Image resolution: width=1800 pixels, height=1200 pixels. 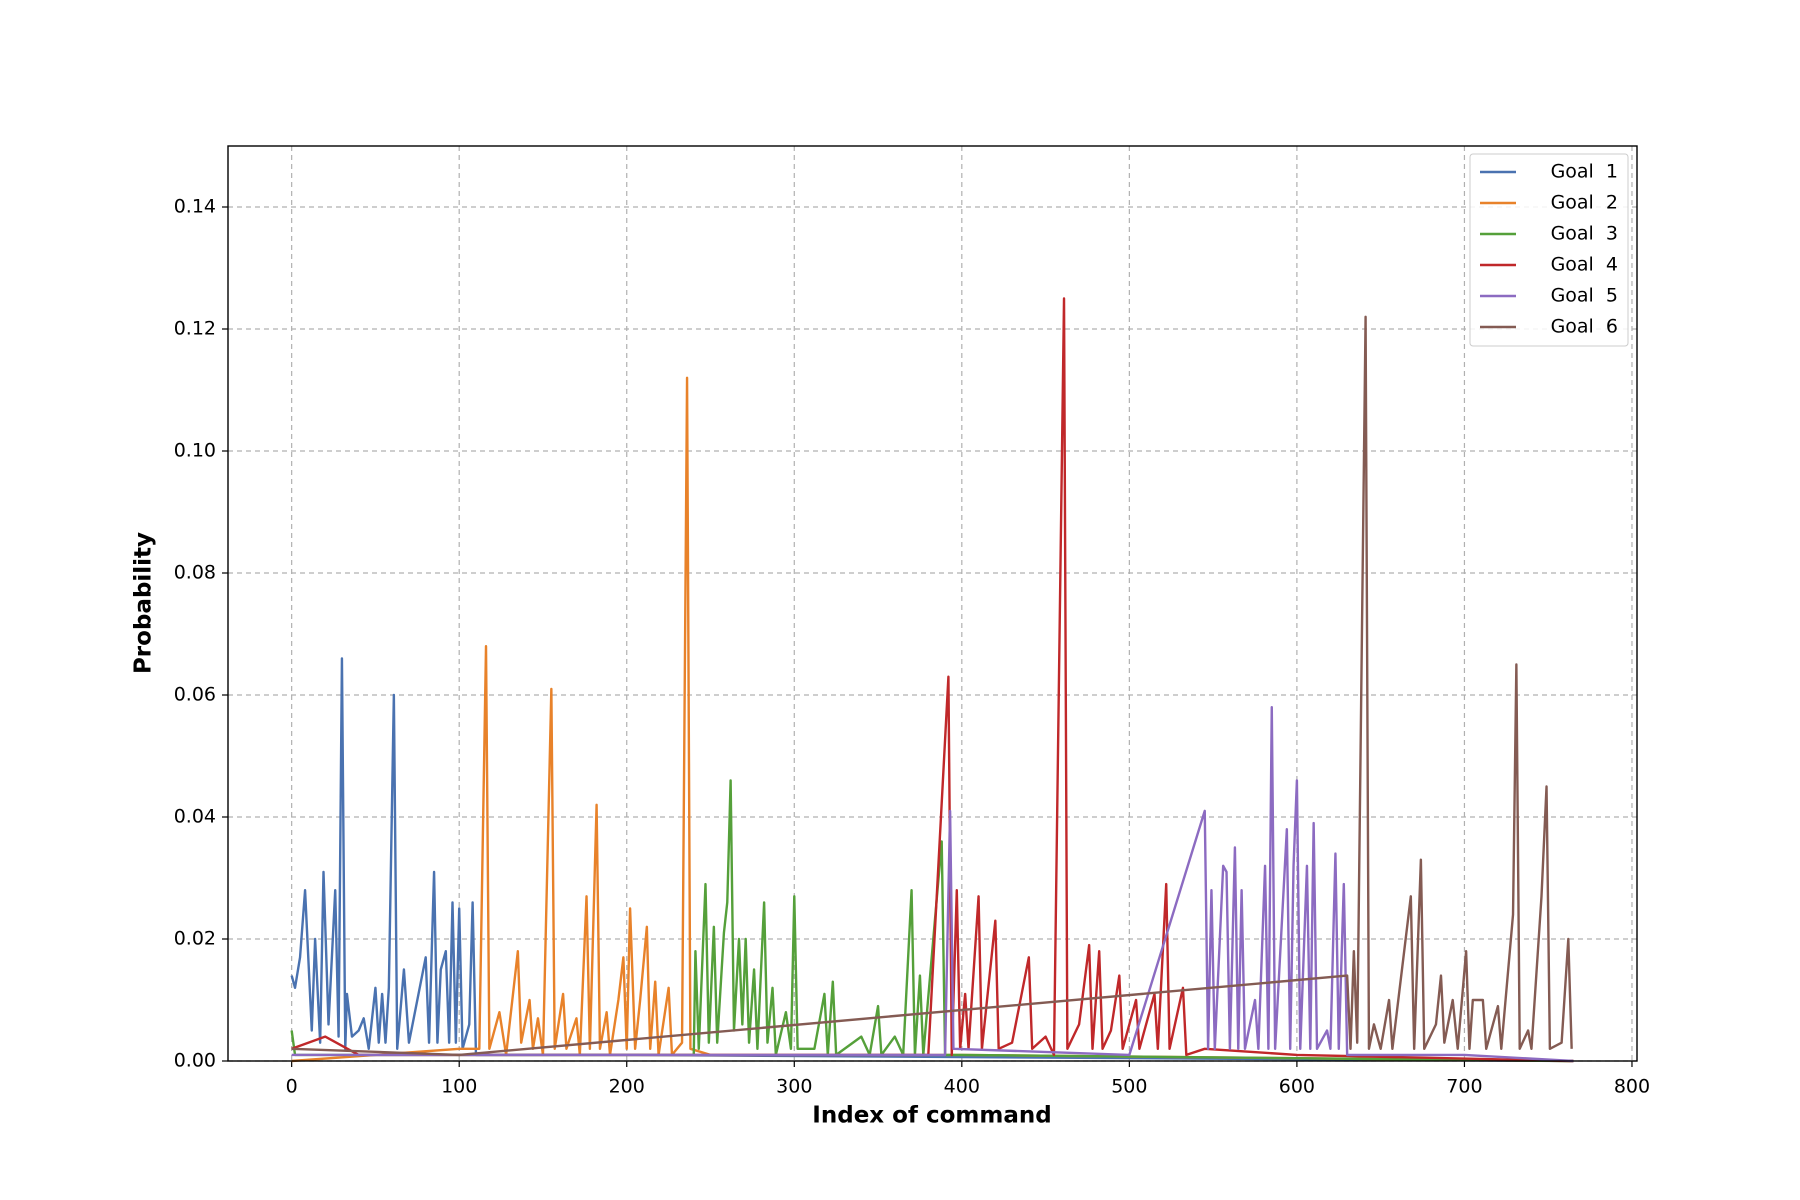 I want to click on x-tick-label: 600, so click(x=1297, y=1087).